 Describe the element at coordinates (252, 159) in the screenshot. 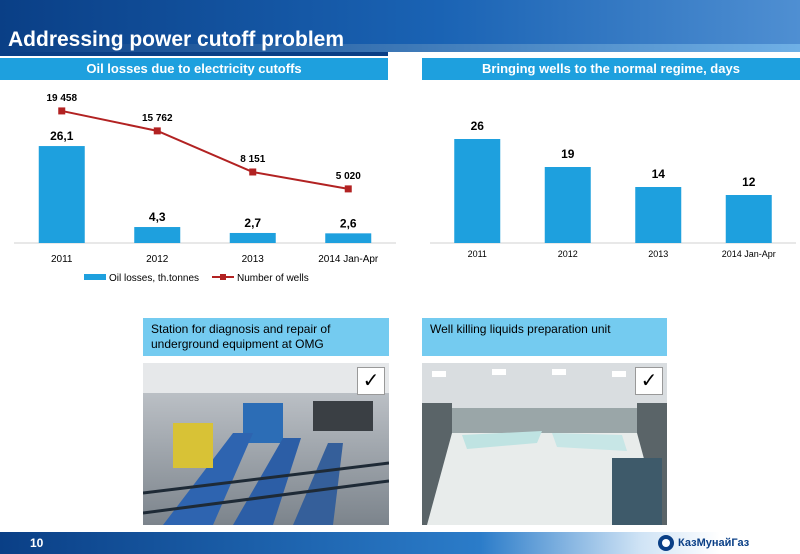

I see `wells-label-2: 8 151` at that location.